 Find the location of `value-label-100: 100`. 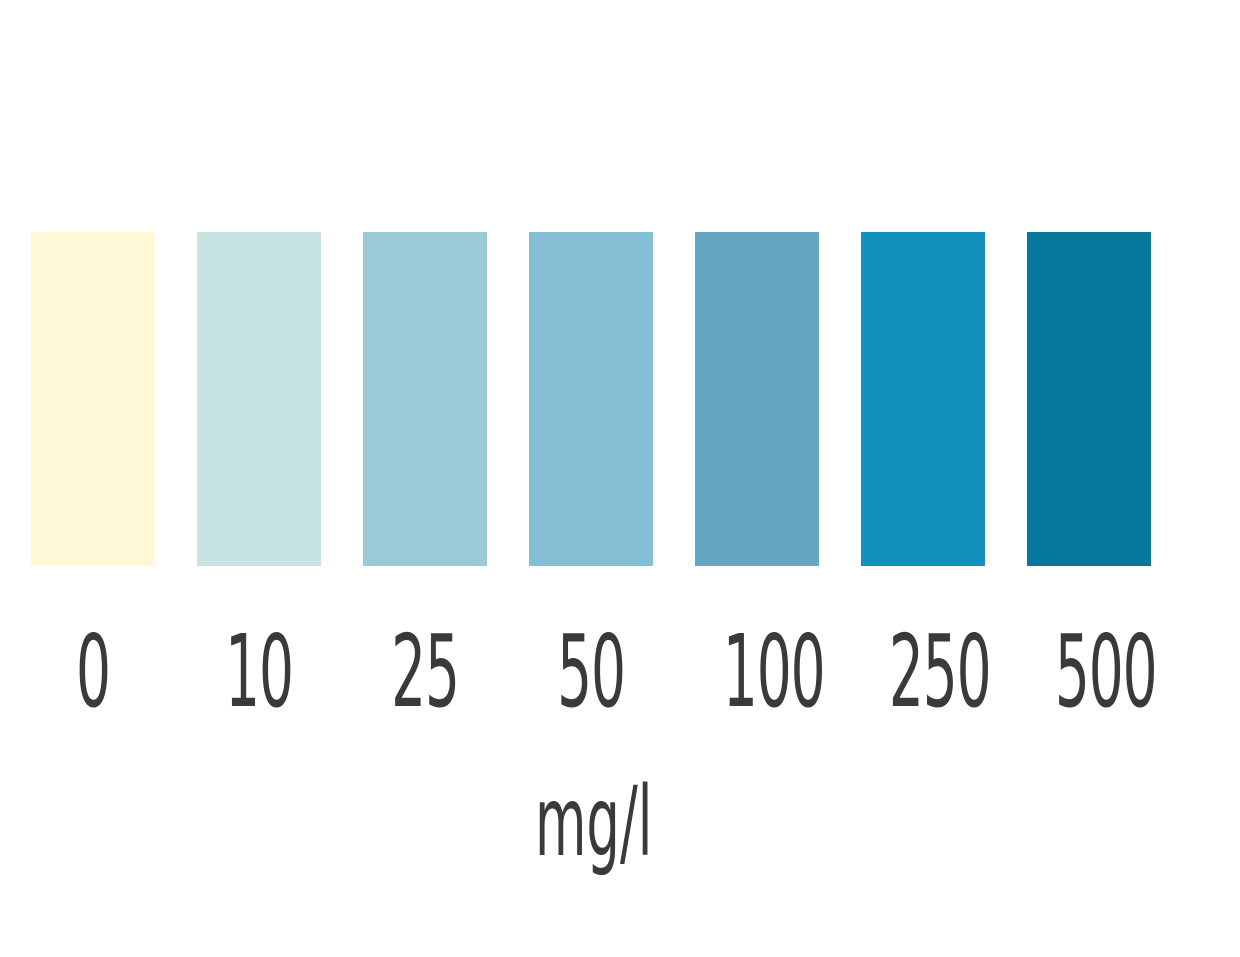

value-label-100: 100 is located at coordinates (774, 671).